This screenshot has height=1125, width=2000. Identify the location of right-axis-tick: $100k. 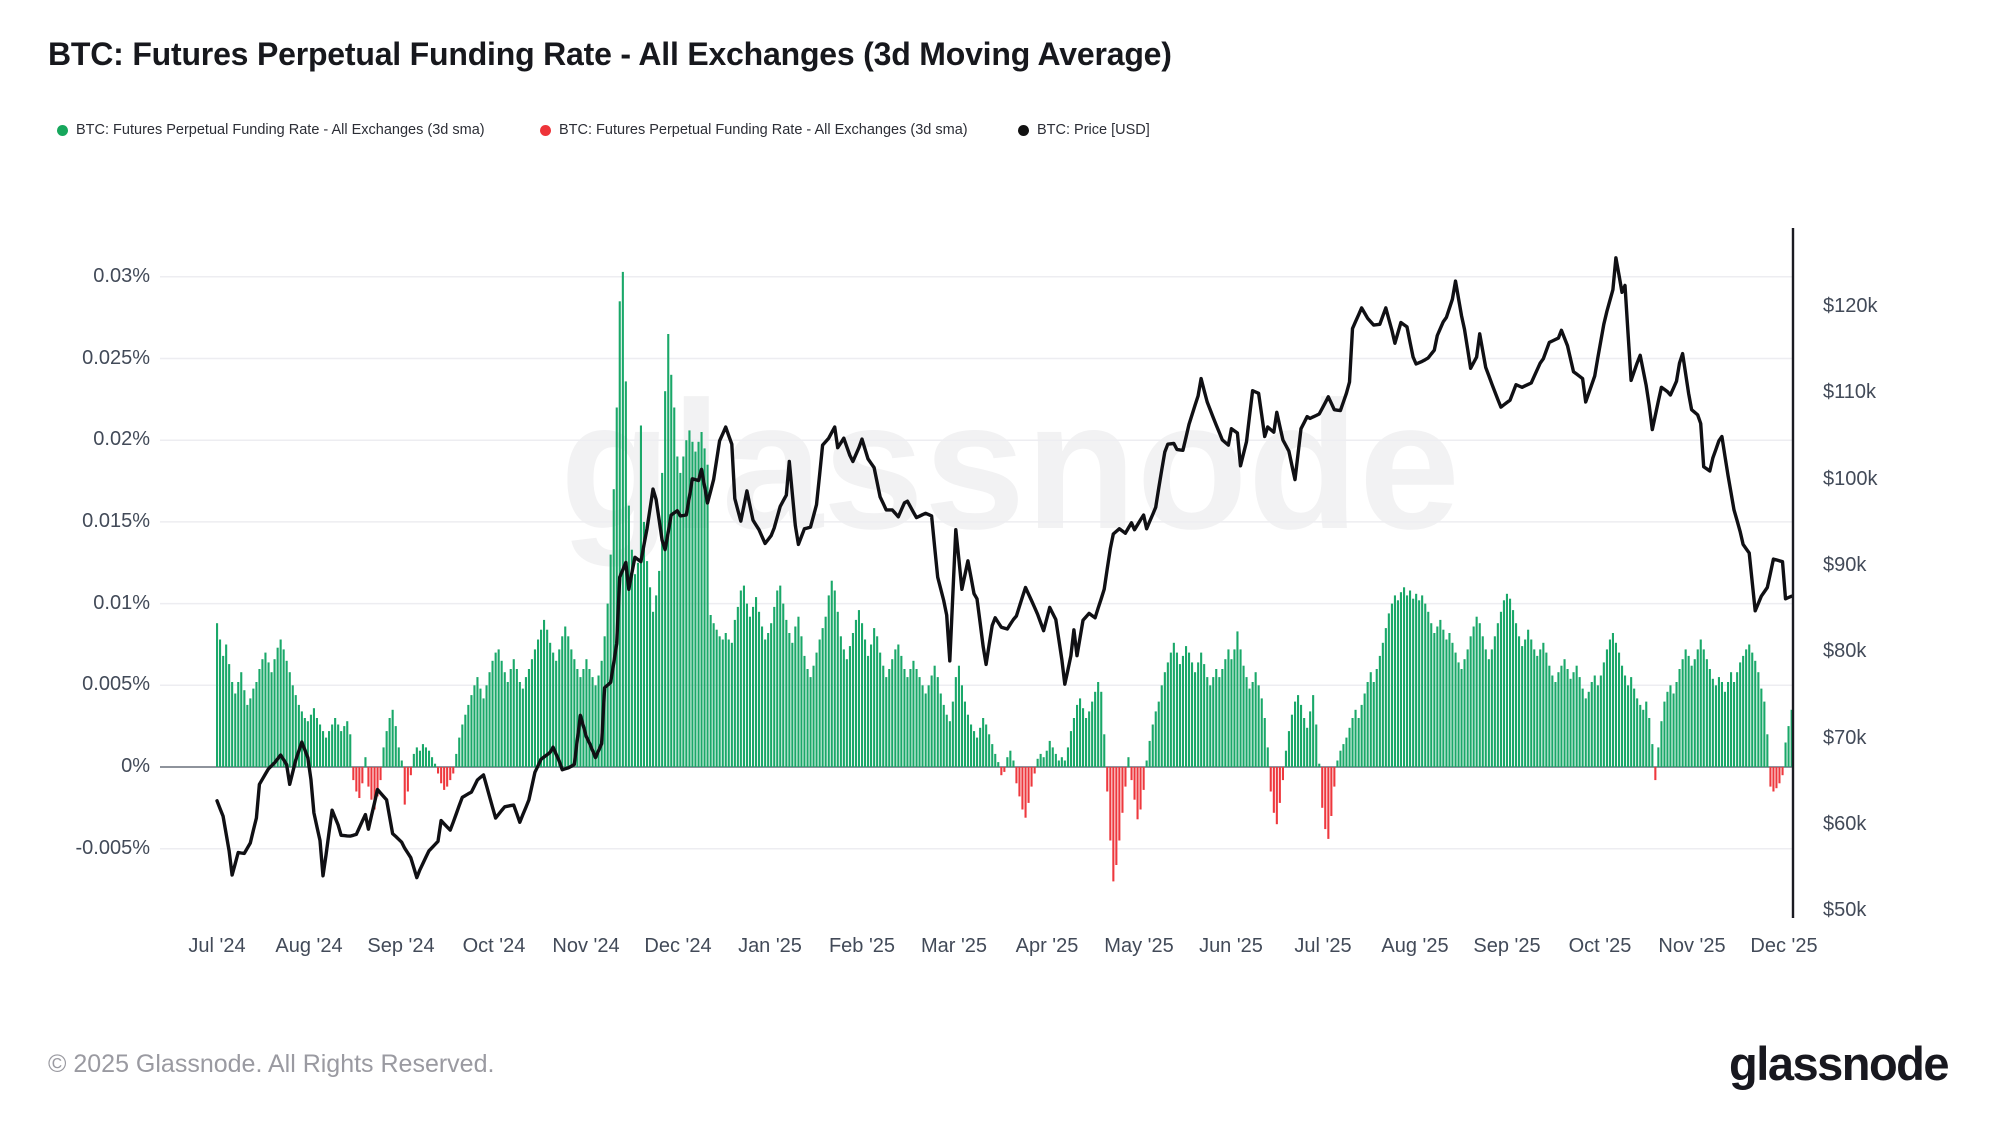
(1850, 479).